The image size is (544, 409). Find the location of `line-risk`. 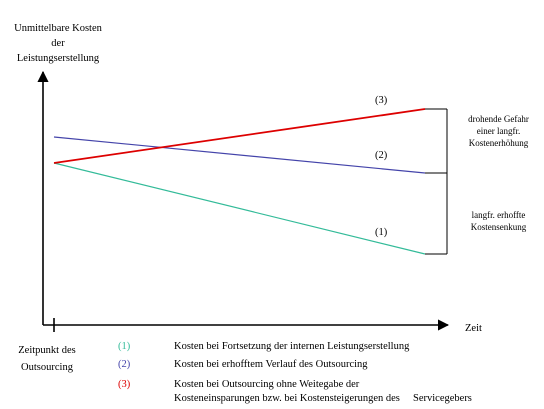

line-risk is located at coordinates (239, 136).